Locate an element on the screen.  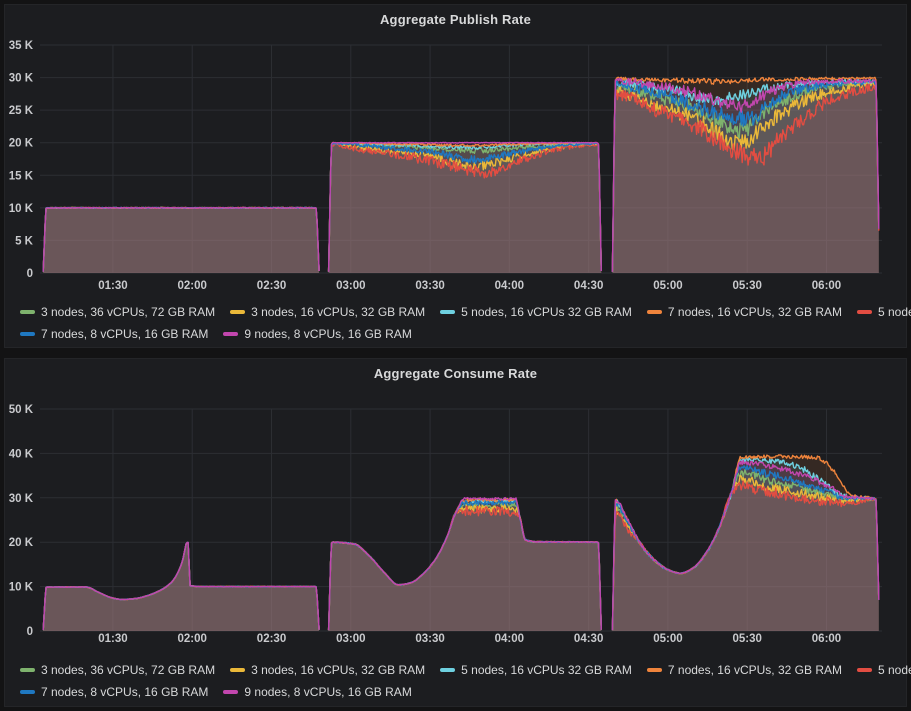
legend-label: 3 nodes, 36 vCPUs, 72 GB RAM is located at coordinates (128, 670).